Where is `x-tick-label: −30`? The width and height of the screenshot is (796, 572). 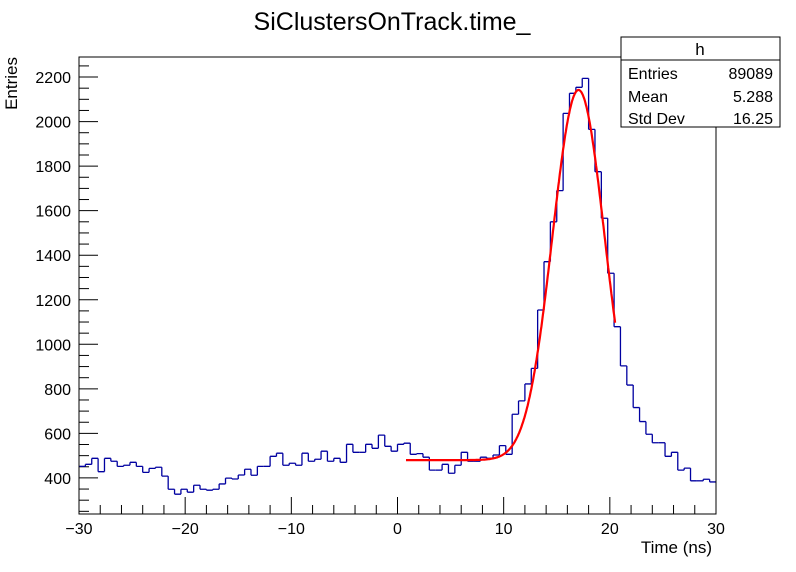 x-tick-label: −30 is located at coordinates (78, 529).